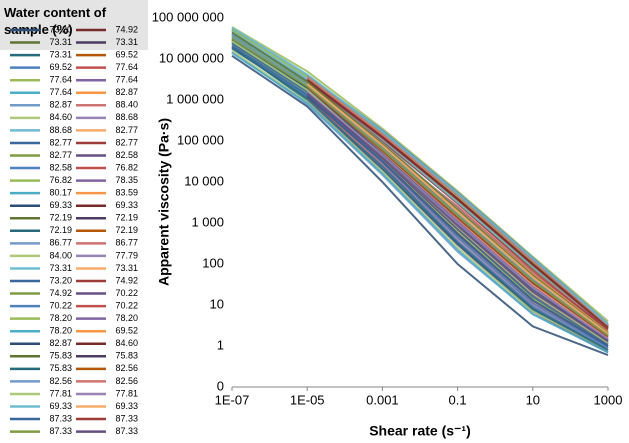 The width and height of the screenshot is (629, 443). I want to click on legend-label: 78.35, so click(126, 180).